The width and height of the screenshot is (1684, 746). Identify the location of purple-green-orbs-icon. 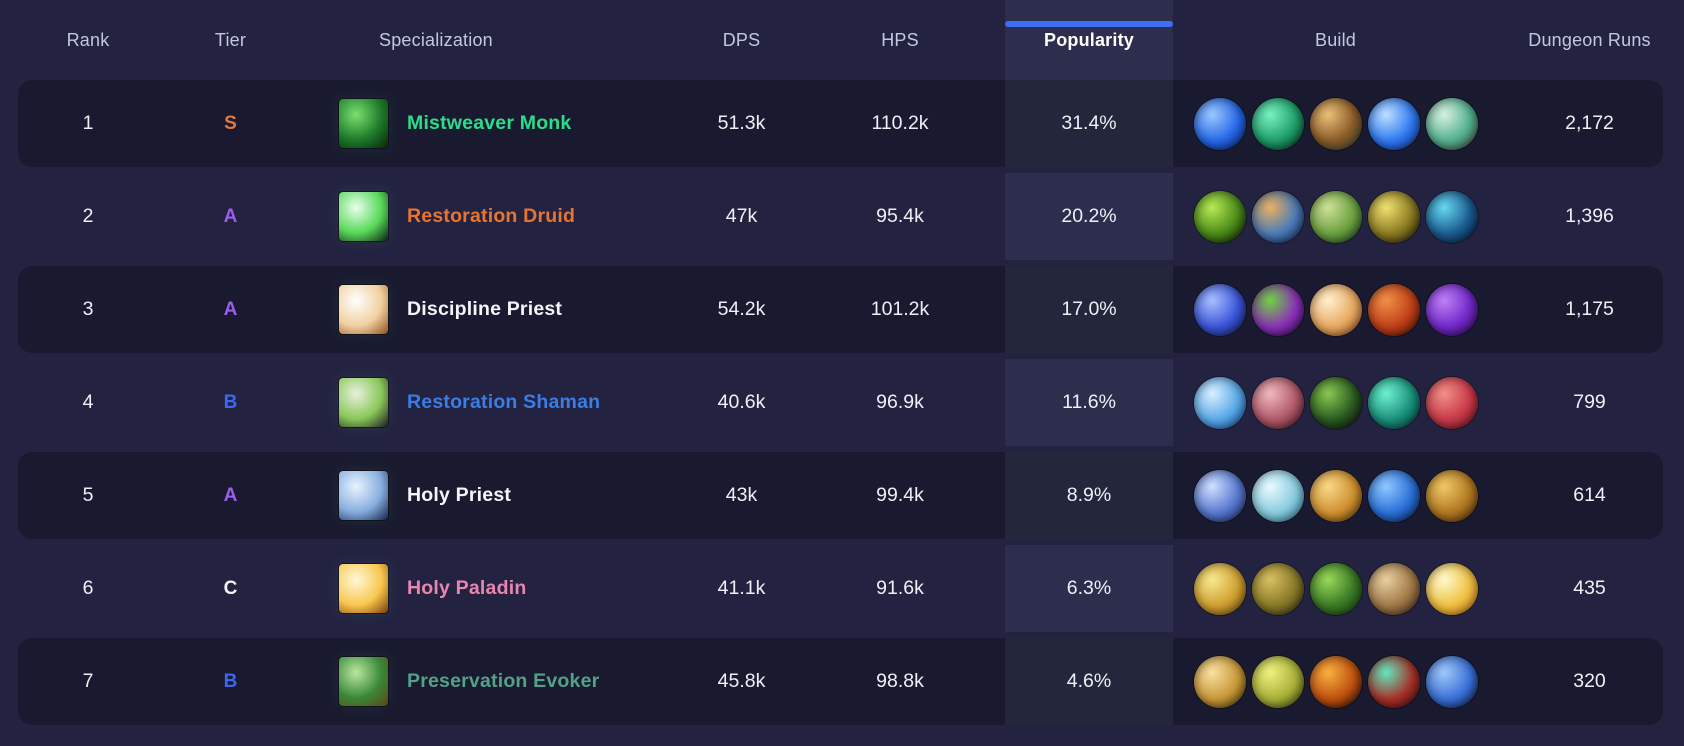
(1278, 309).